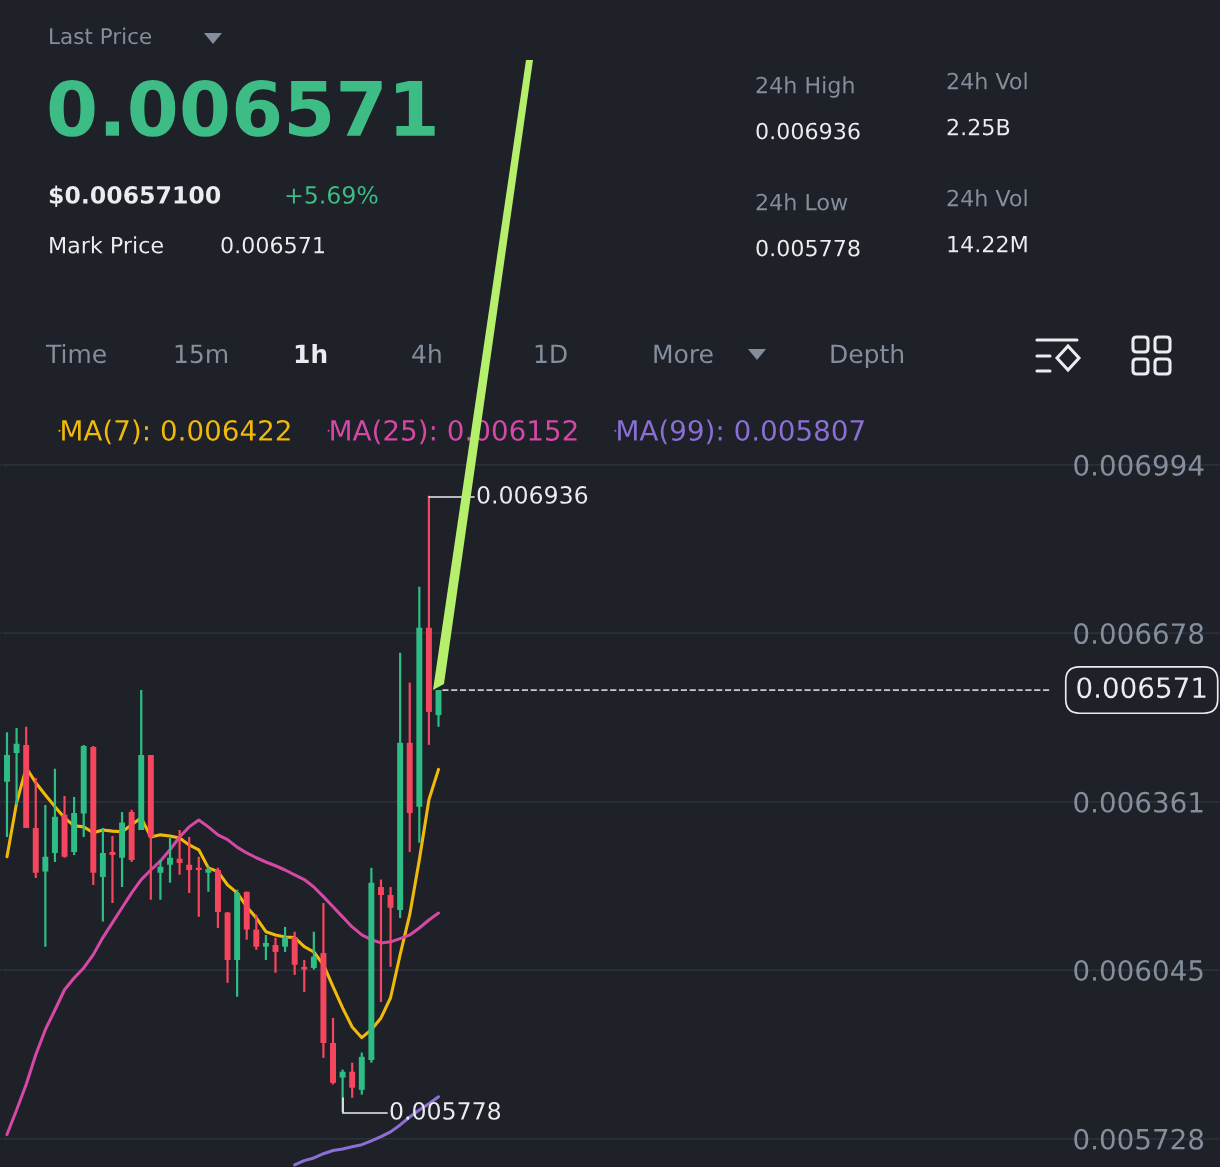 This screenshot has height=1167, width=1220. What do you see at coordinates (683, 354) in the screenshot?
I see `text: More` at bounding box center [683, 354].